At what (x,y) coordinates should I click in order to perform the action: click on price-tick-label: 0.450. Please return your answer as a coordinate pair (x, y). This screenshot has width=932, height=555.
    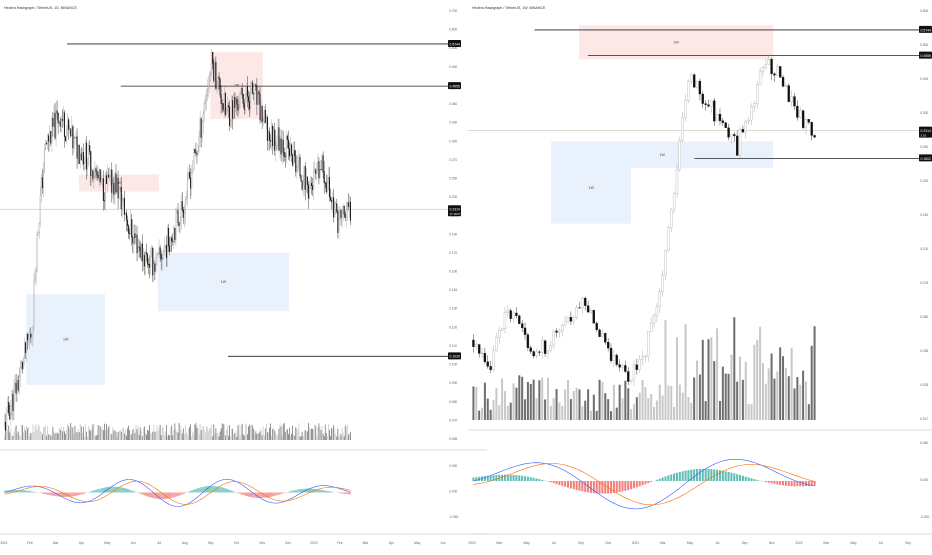
    Looking at the image, I should click on (453, 67).